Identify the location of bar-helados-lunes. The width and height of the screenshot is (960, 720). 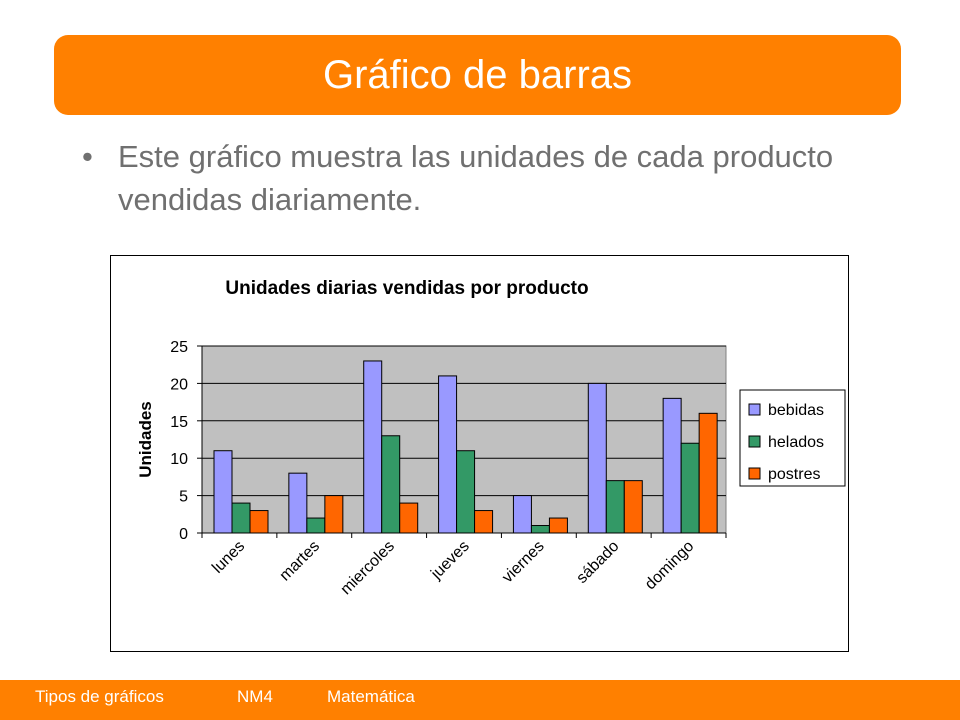
(241, 518).